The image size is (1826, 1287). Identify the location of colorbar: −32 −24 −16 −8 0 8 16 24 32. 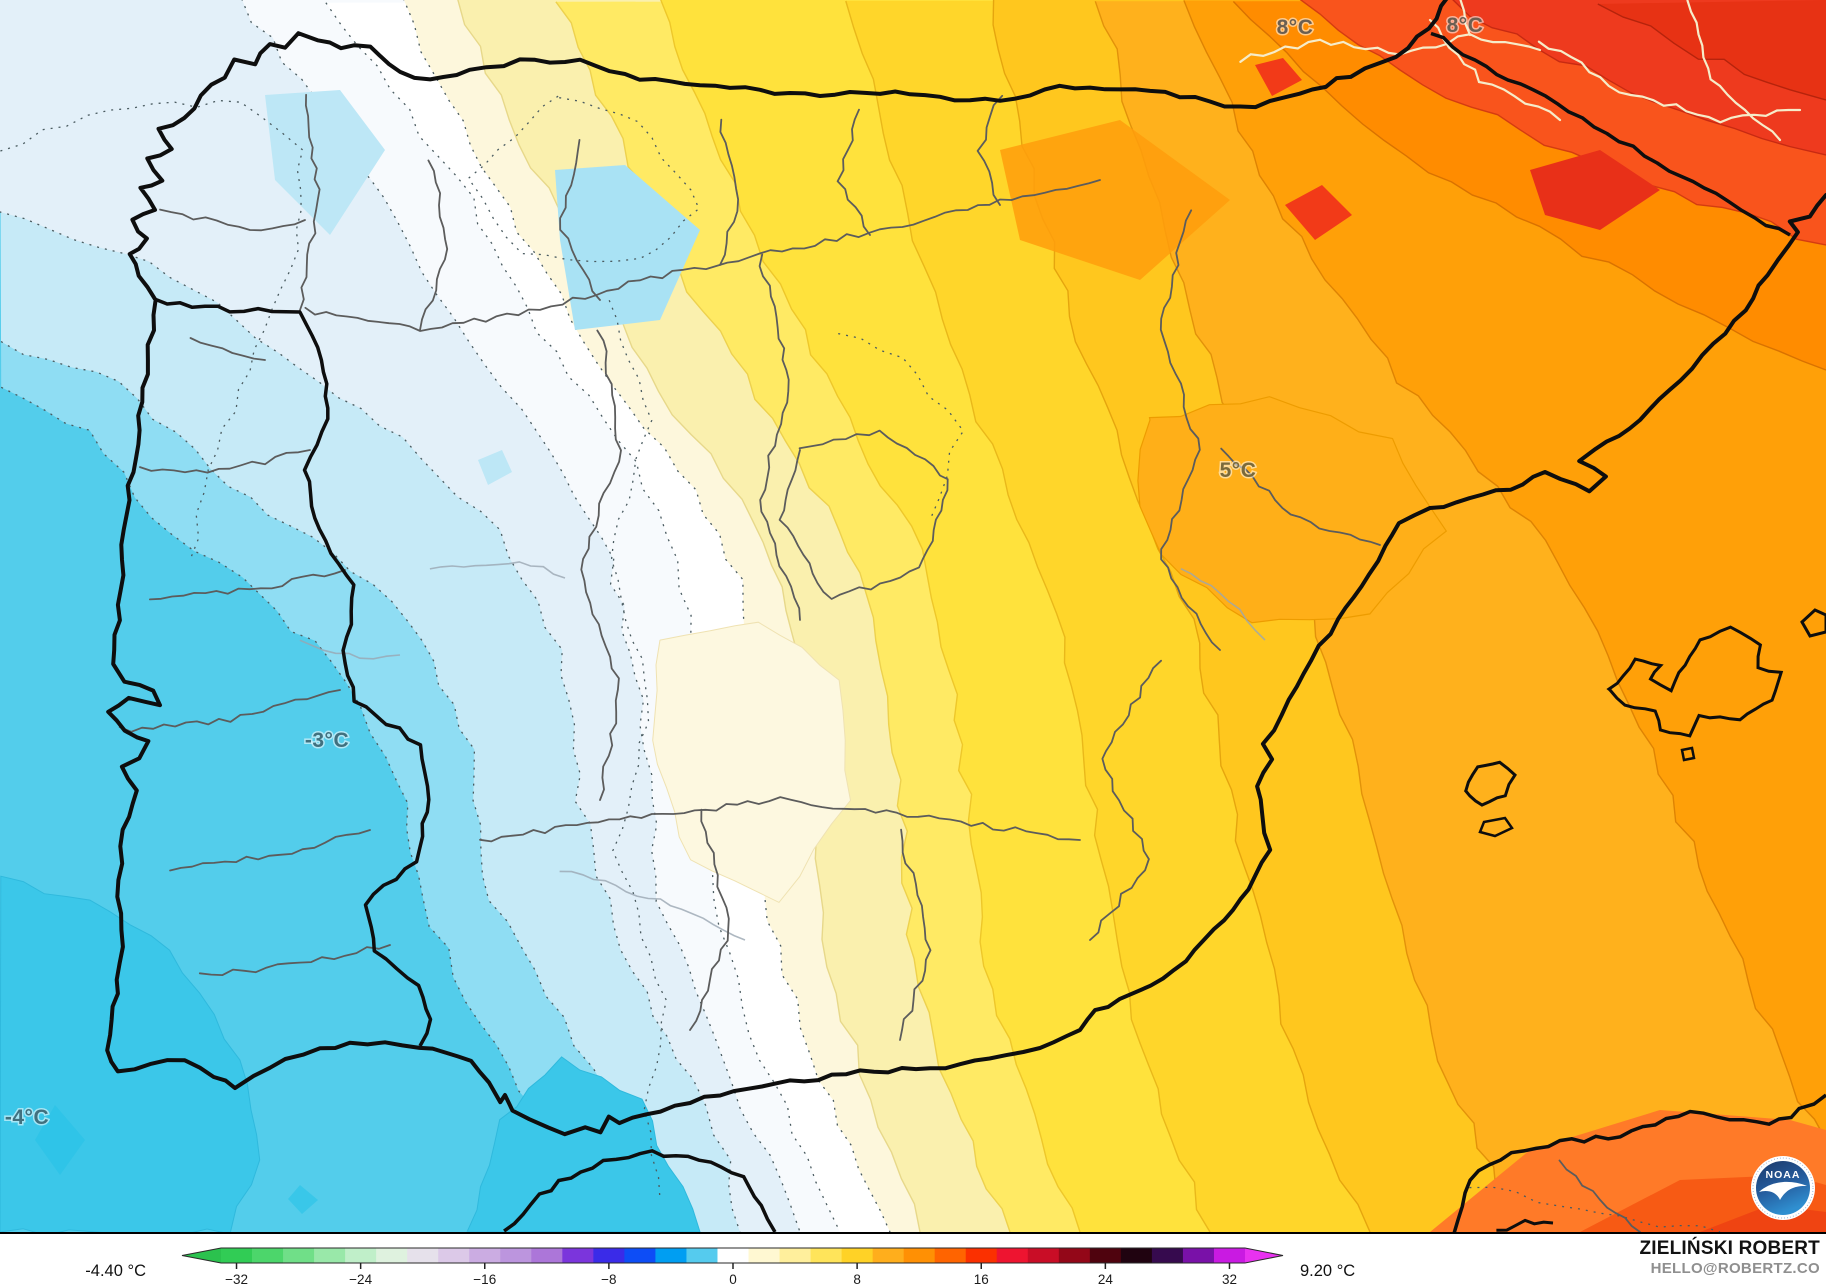
(732, 1267).